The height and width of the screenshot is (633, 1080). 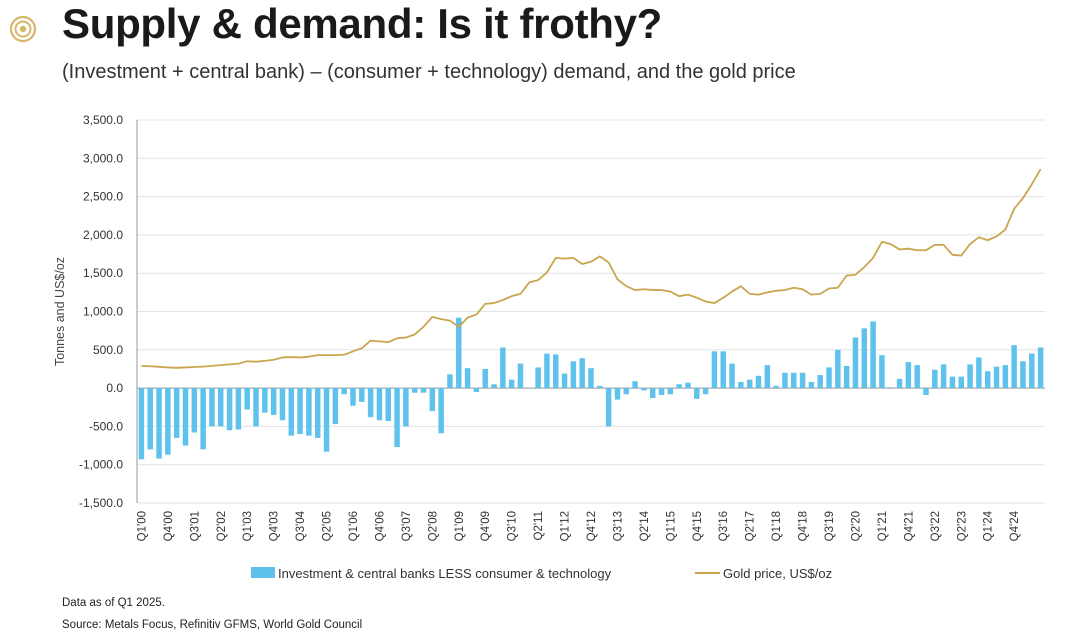 I want to click on legend-bar-swatch, so click(x=263, y=572).